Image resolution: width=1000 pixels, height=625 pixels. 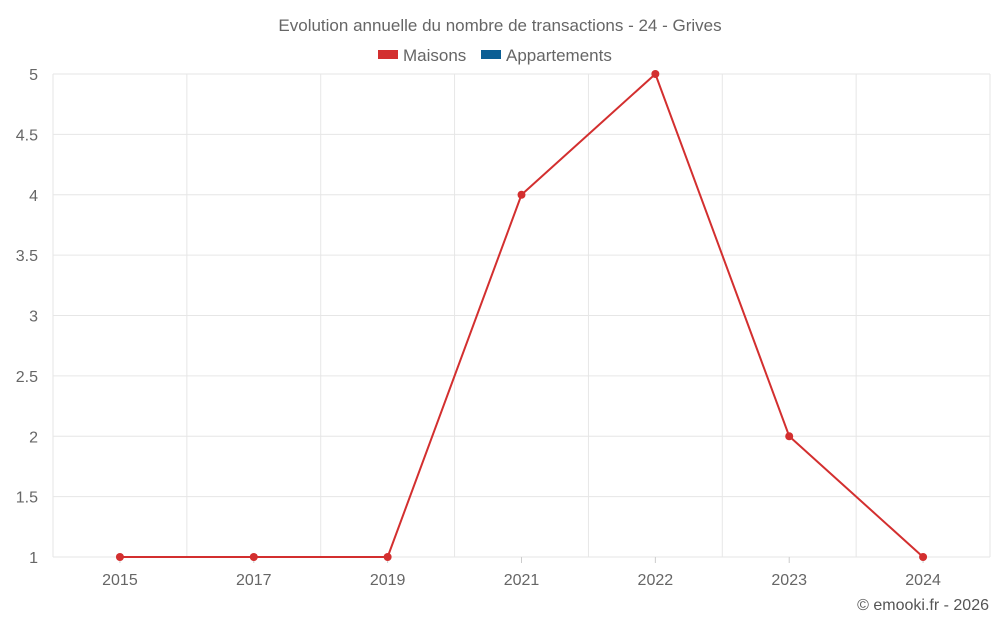 What do you see at coordinates (120, 580) in the screenshot?
I see `x-tick-label: 2015` at bounding box center [120, 580].